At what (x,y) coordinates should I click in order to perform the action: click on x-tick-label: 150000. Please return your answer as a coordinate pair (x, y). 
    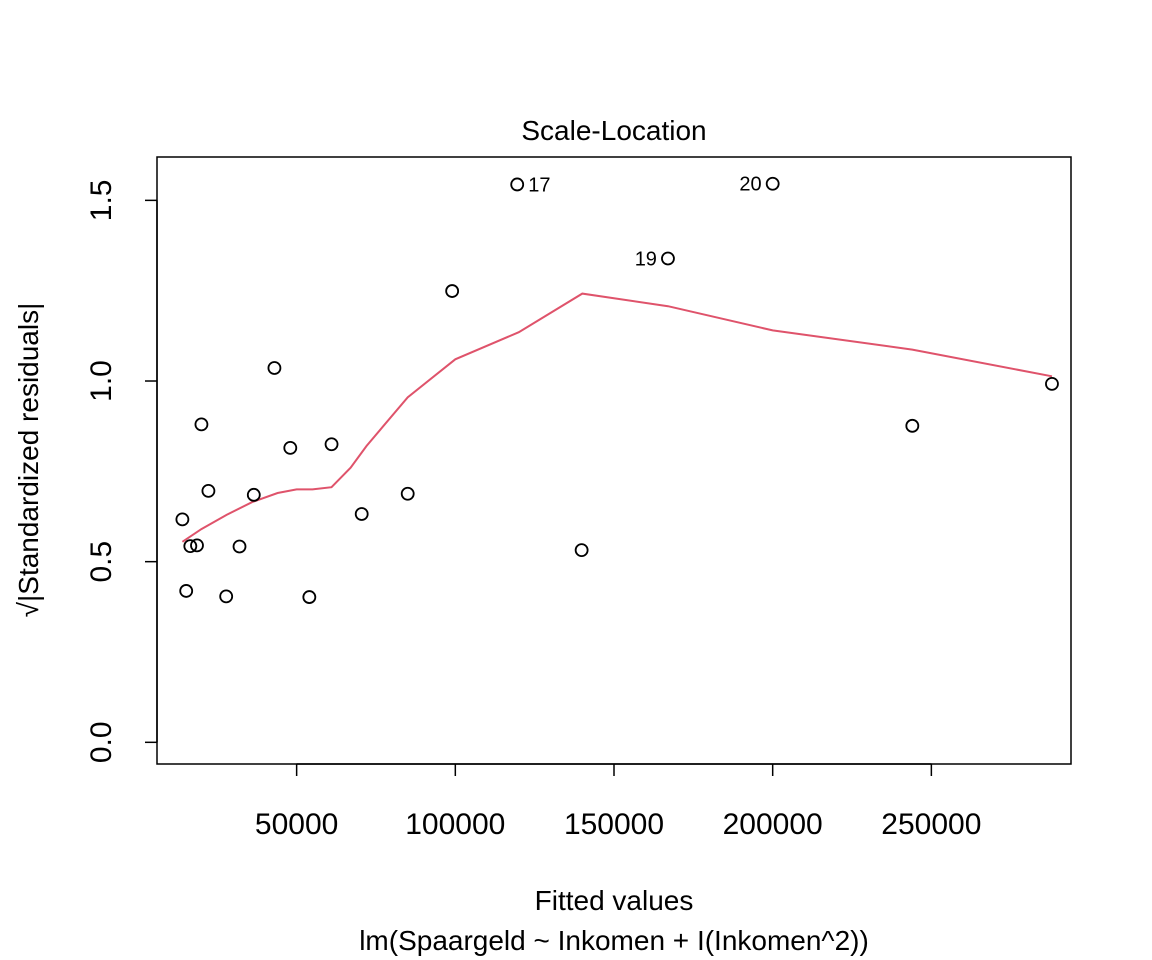
    Looking at the image, I should click on (614, 824).